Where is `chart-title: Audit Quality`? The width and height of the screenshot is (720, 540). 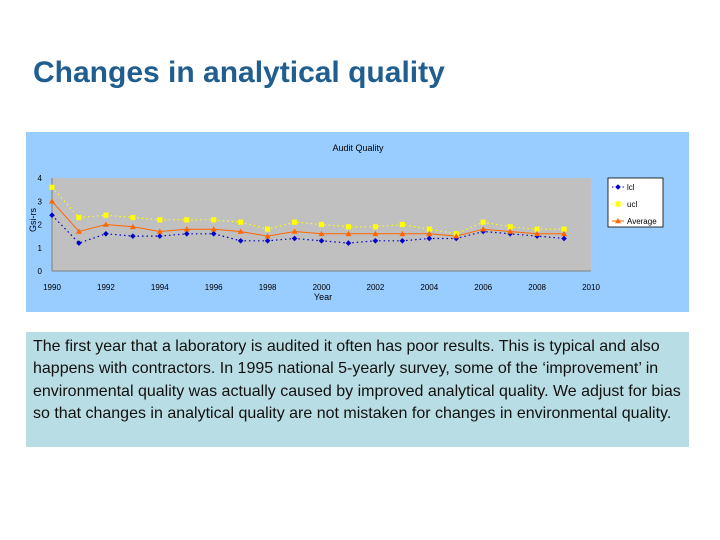 chart-title: Audit Quality is located at coordinates (358, 148).